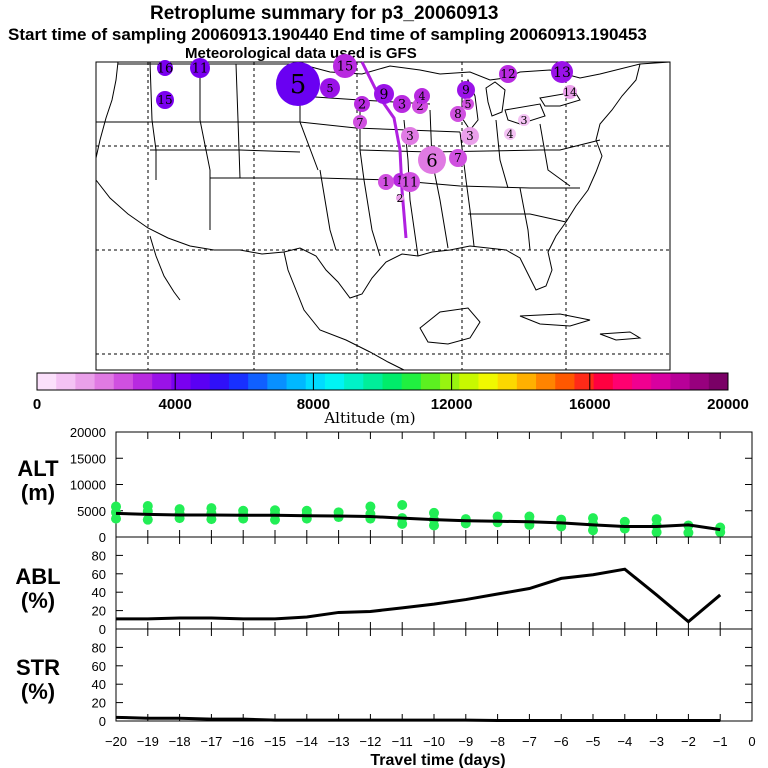 This screenshot has height=768, width=768. I want to click on plume-marker: 7, so click(360, 122).